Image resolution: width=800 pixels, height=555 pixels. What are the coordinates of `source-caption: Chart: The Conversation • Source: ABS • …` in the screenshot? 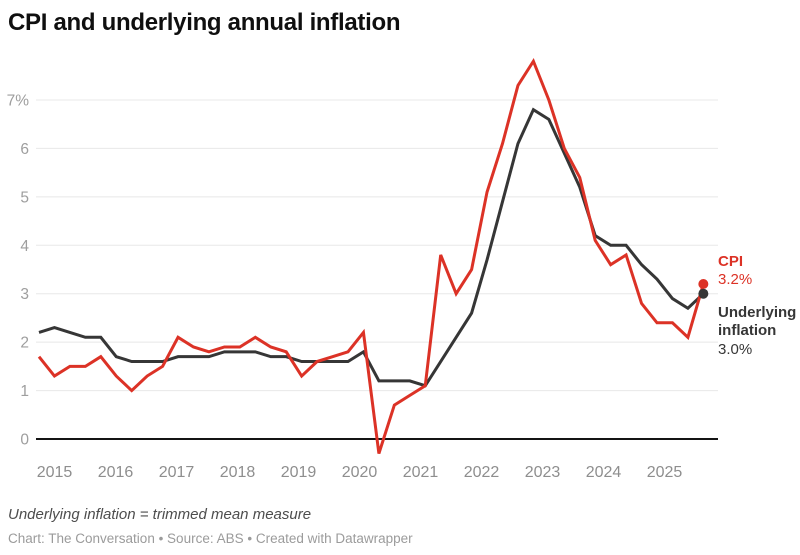 It's located at (210, 538).